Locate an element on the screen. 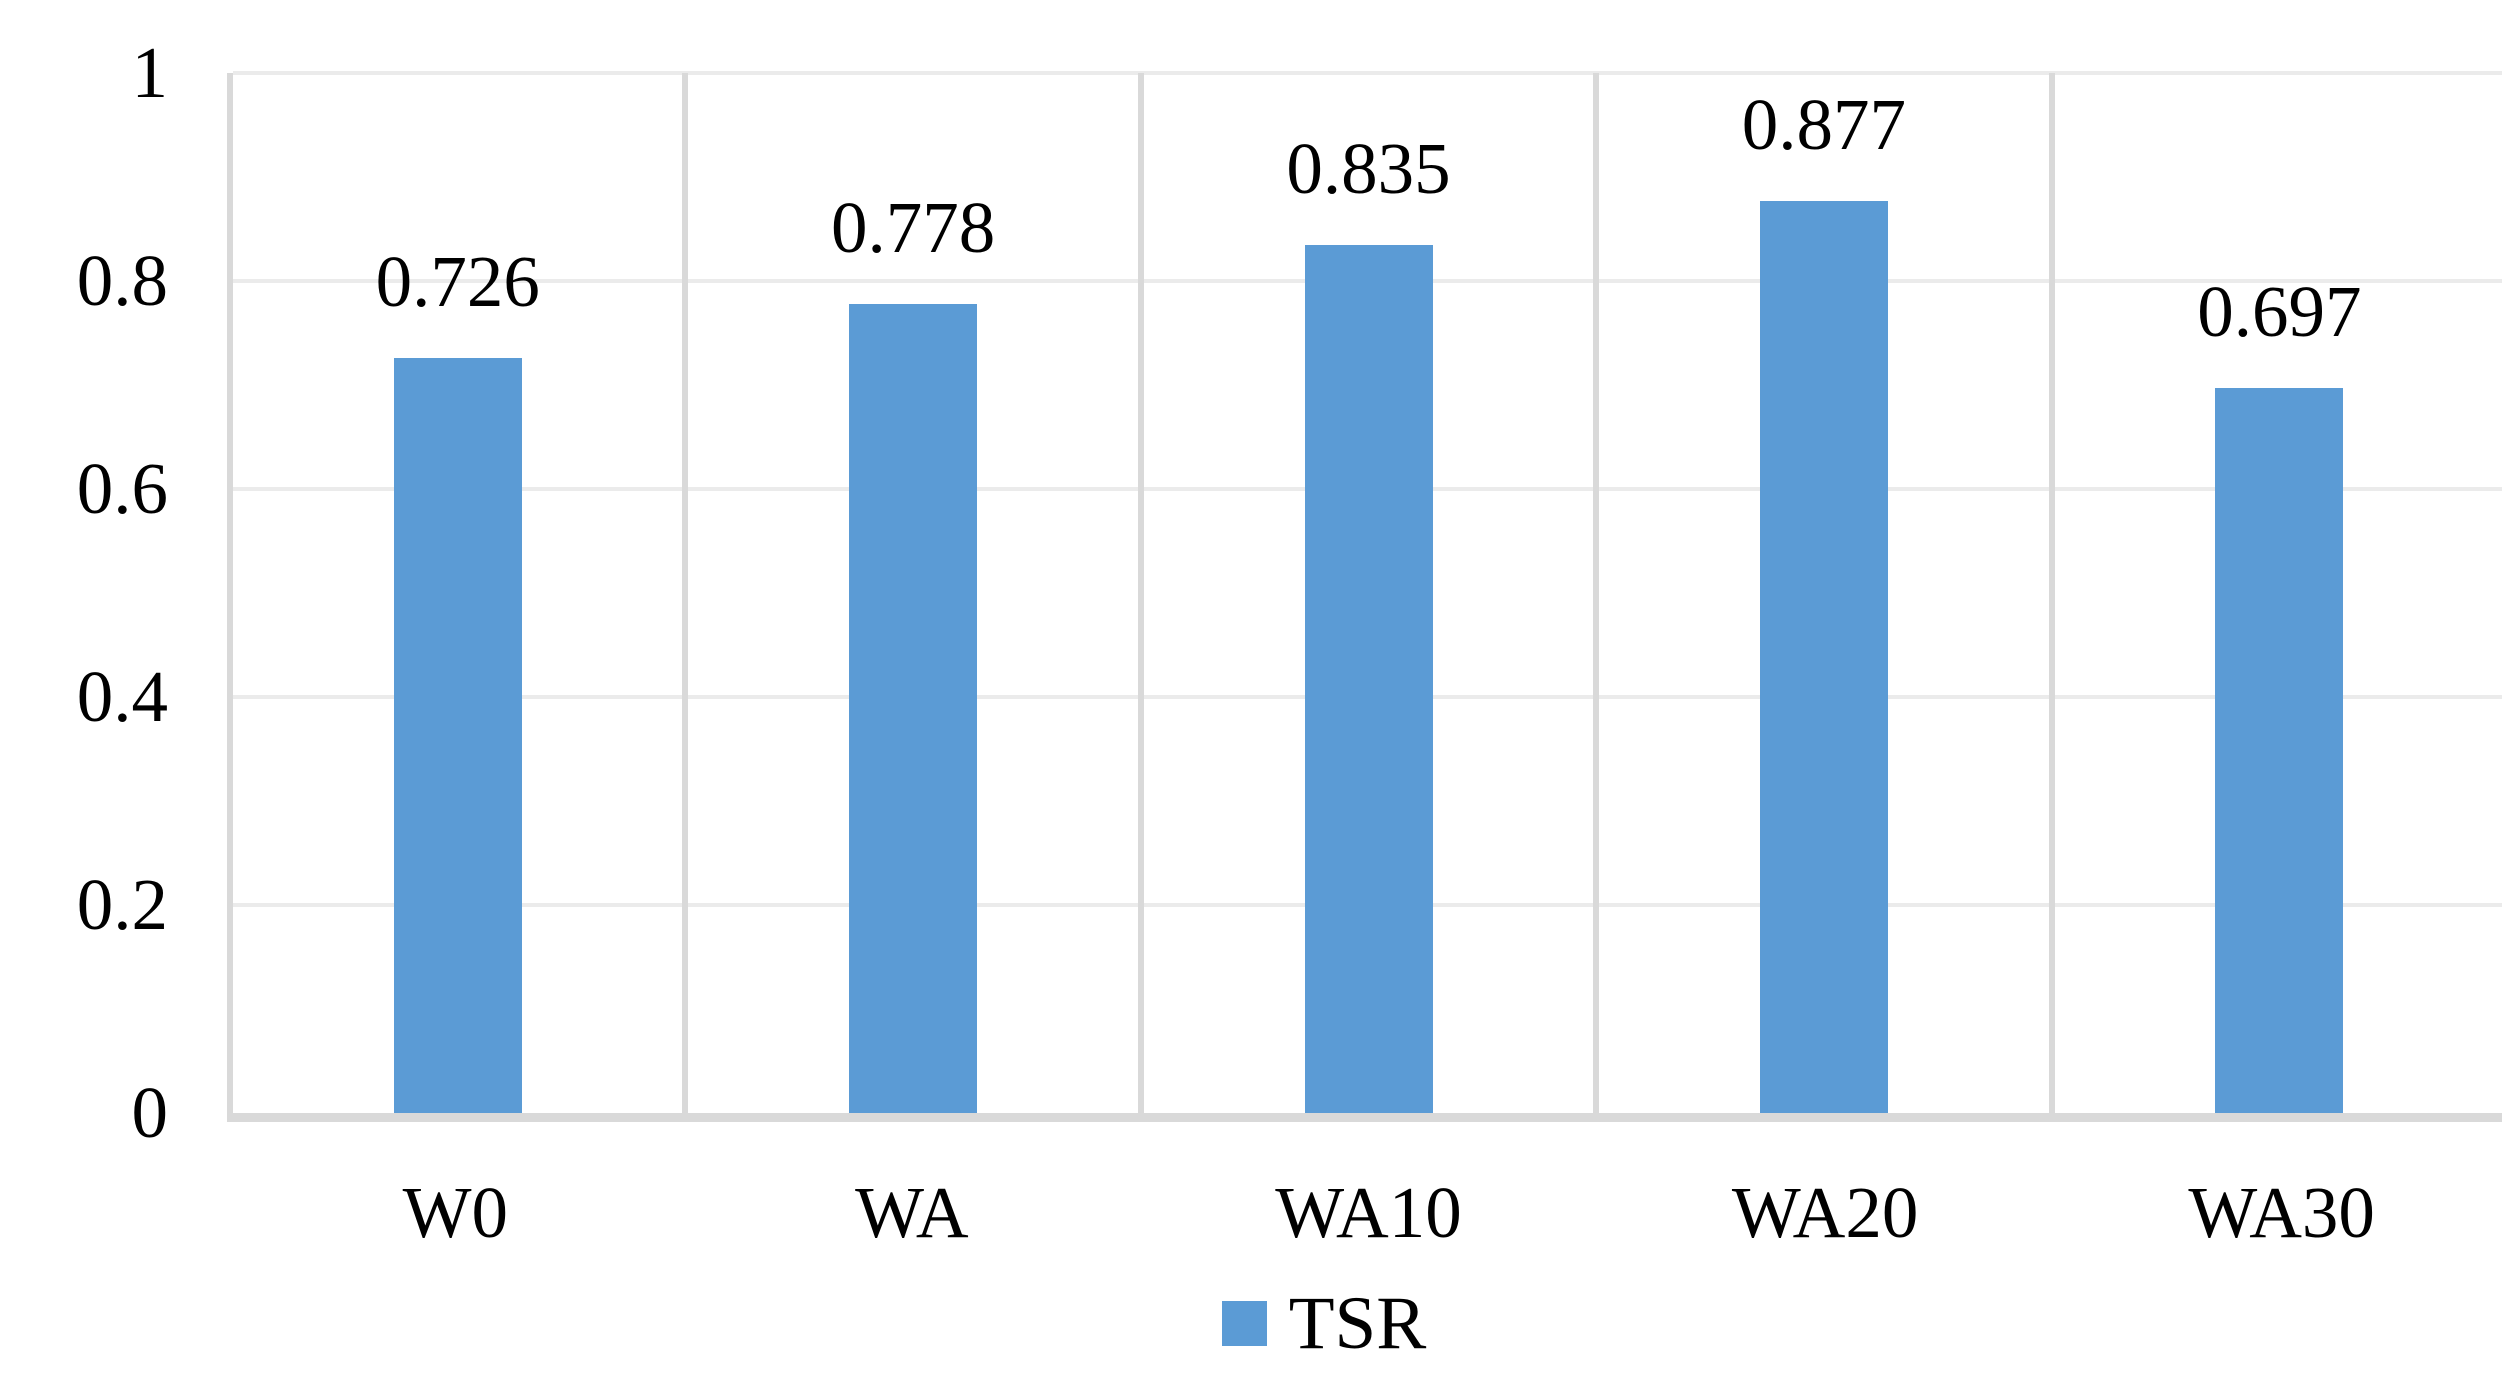 Image resolution: width=2502 pixels, height=1382 pixels. data-label-w0: 0.726 is located at coordinates (457, 281).